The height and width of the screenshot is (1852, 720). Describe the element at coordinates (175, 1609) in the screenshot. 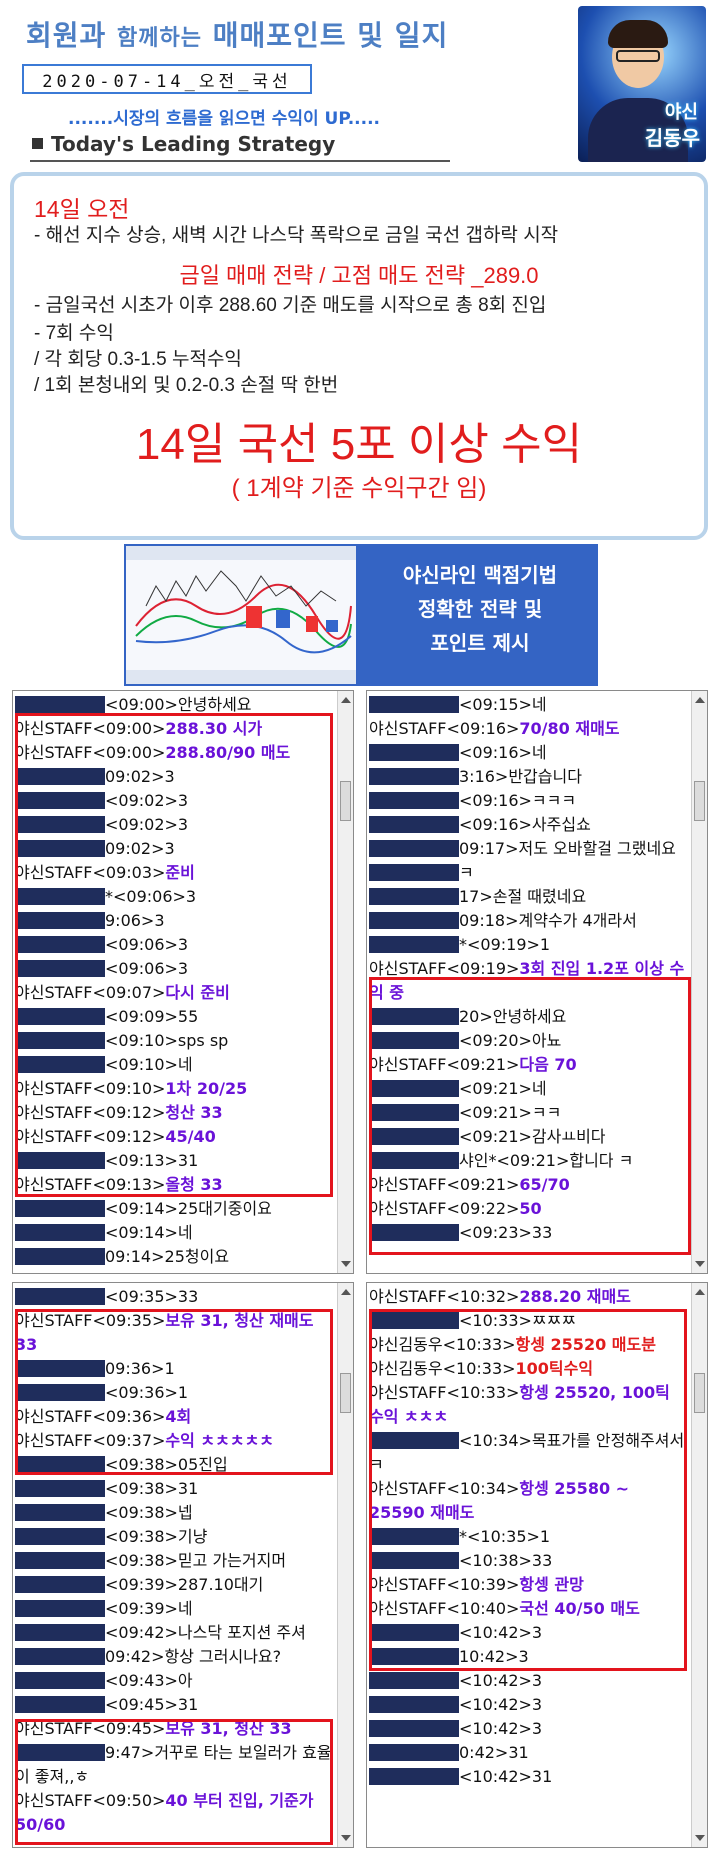

I see `chat-message: <09:39>네` at that location.